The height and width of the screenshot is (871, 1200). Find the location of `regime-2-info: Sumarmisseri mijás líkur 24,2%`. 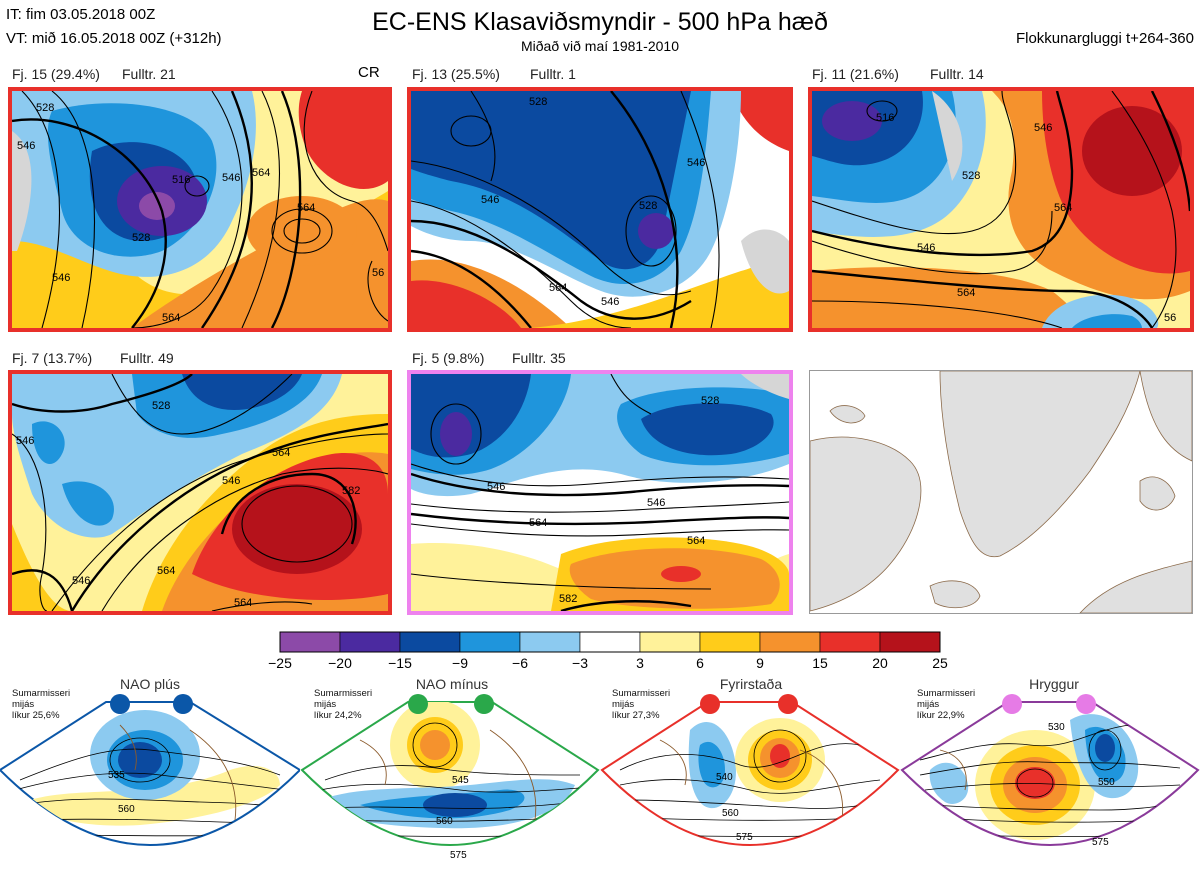

regime-2-info: Sumarmisseri mijás líkur 24,2% is located at coordinates (343, 704).